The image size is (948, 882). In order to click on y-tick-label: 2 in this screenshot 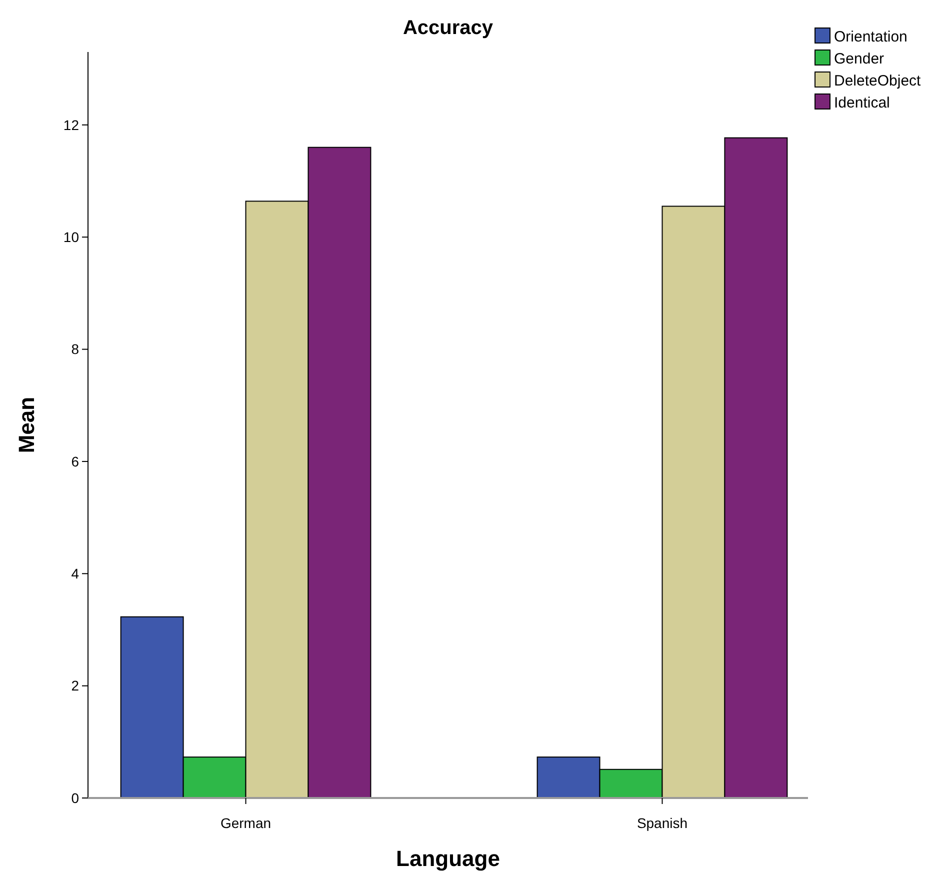, I will do `click(75, 686)`.